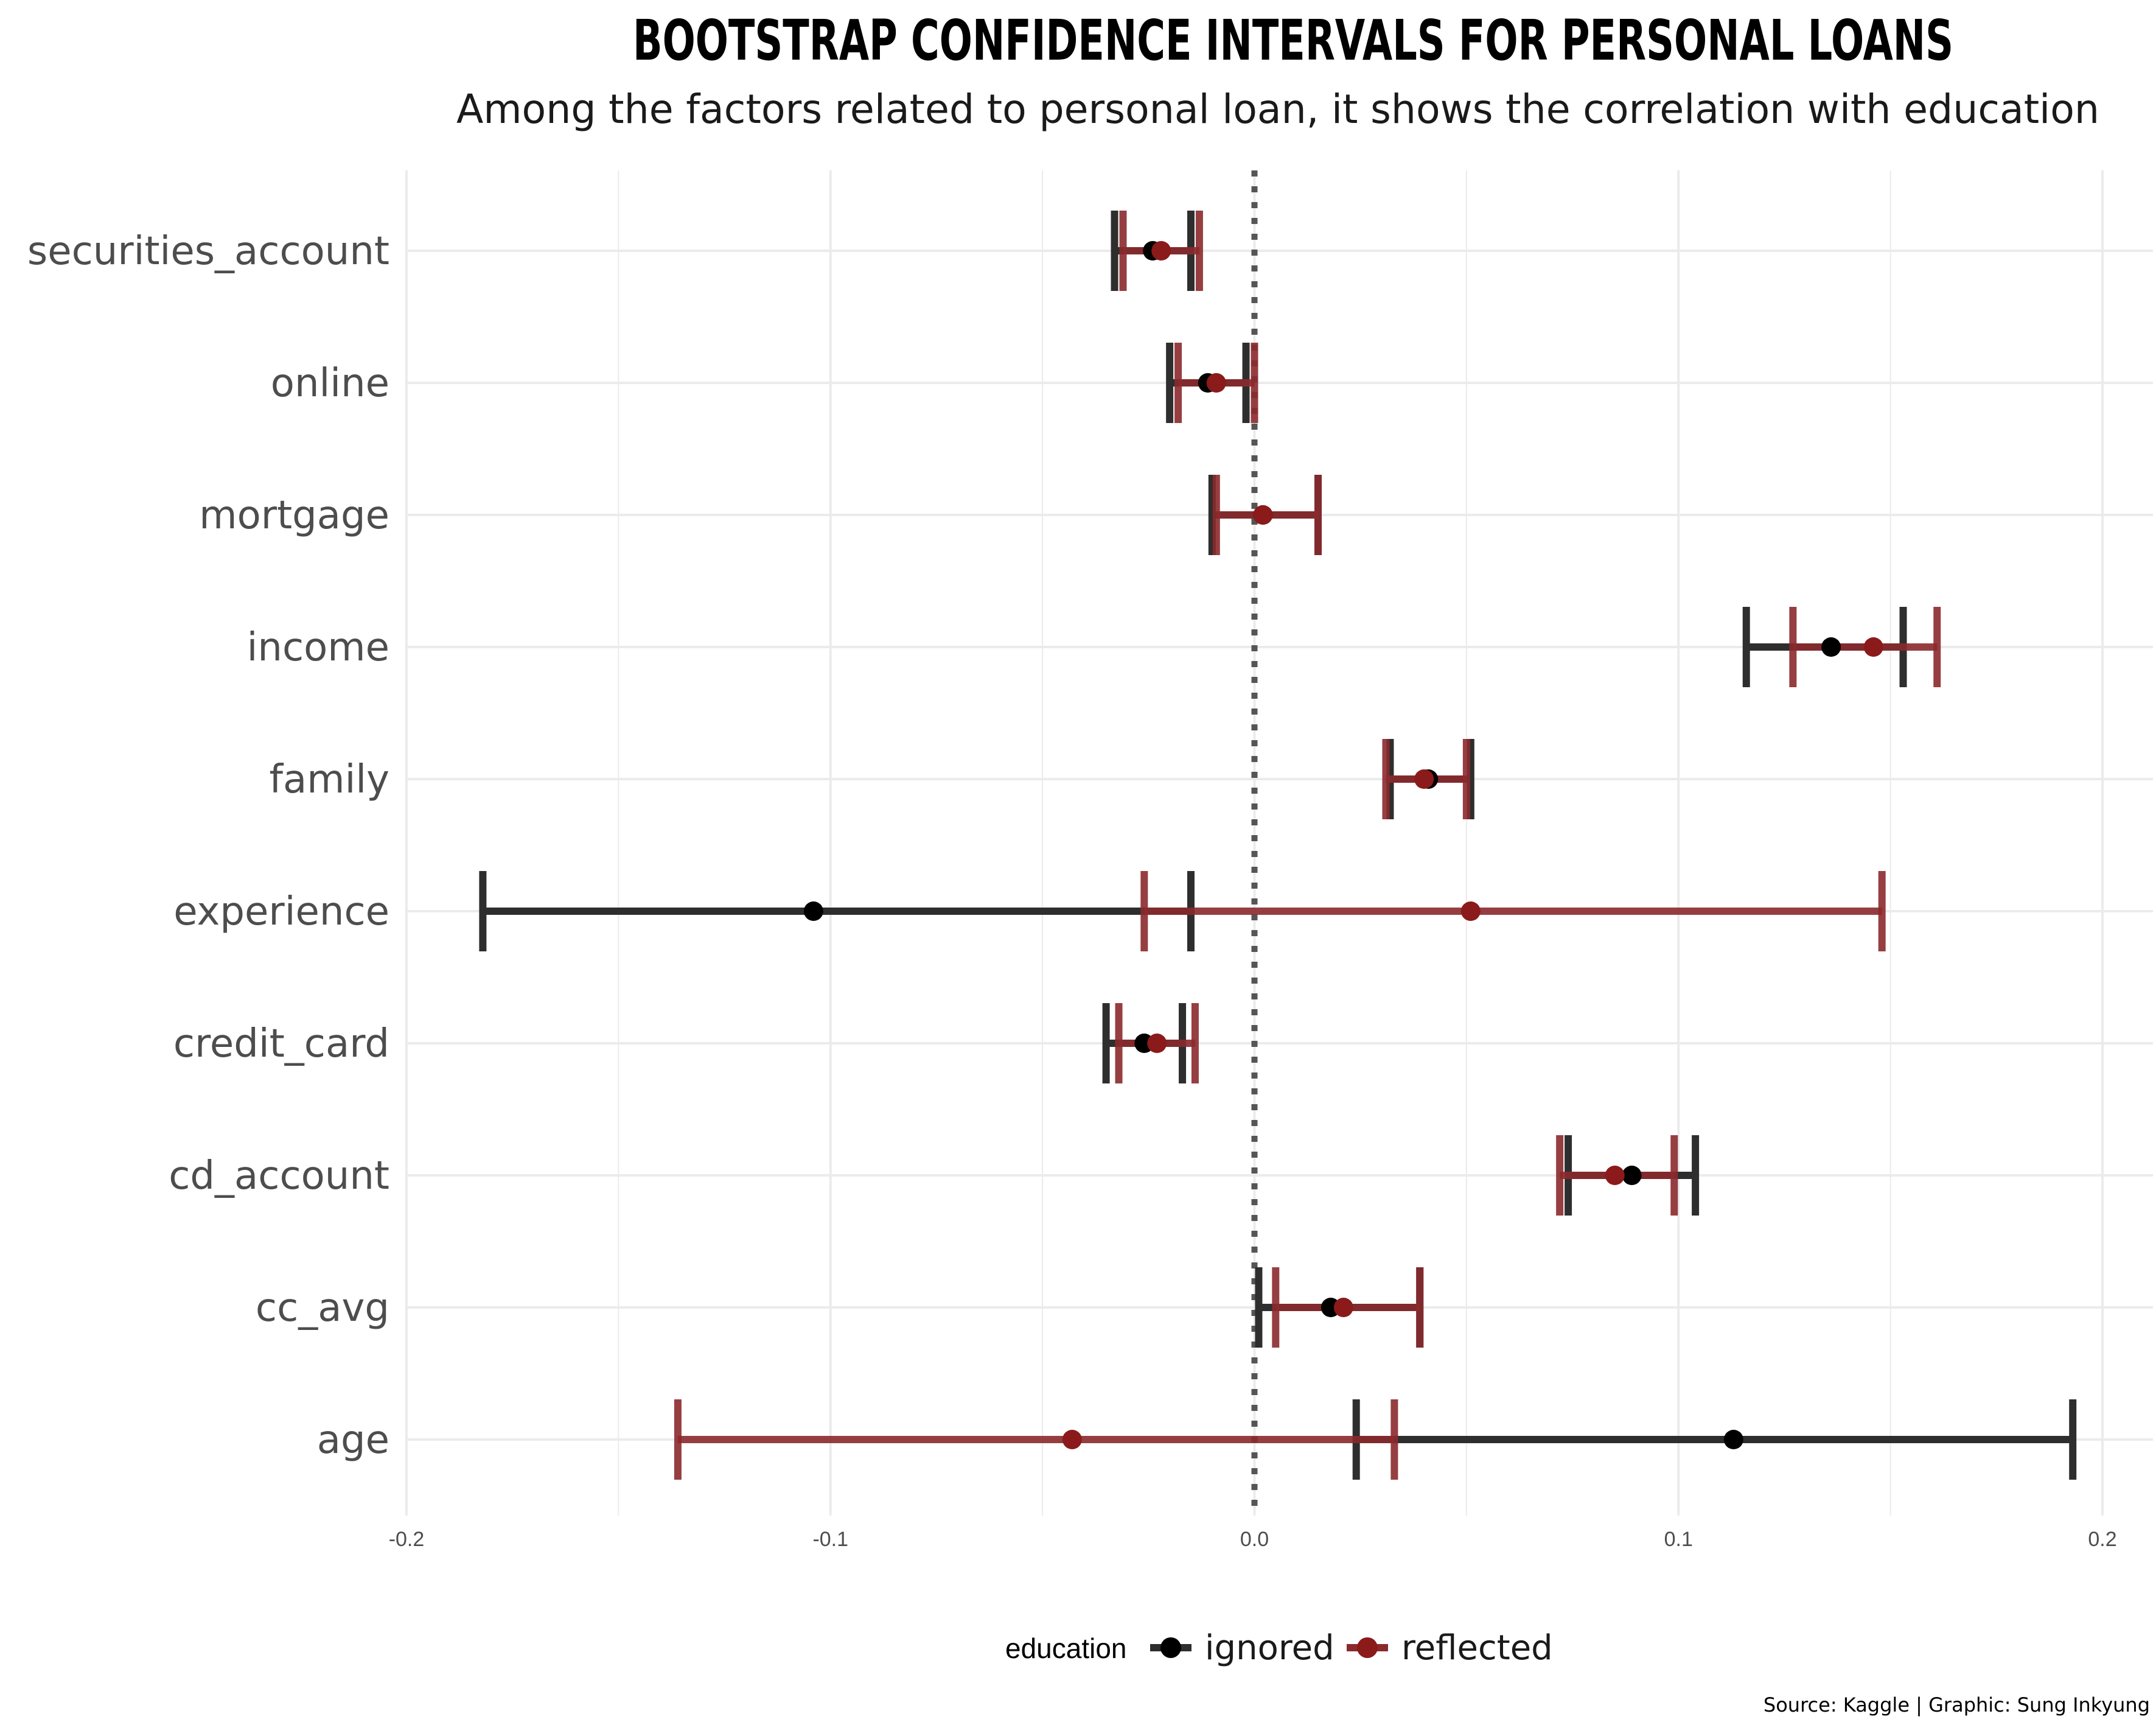 The height and width of the screenshot is (1725, 2156). What do you see at coordinates (322, 1308) in the screenshot?
I see `category-label: cc_avg` at bounding box center [322, 1308].